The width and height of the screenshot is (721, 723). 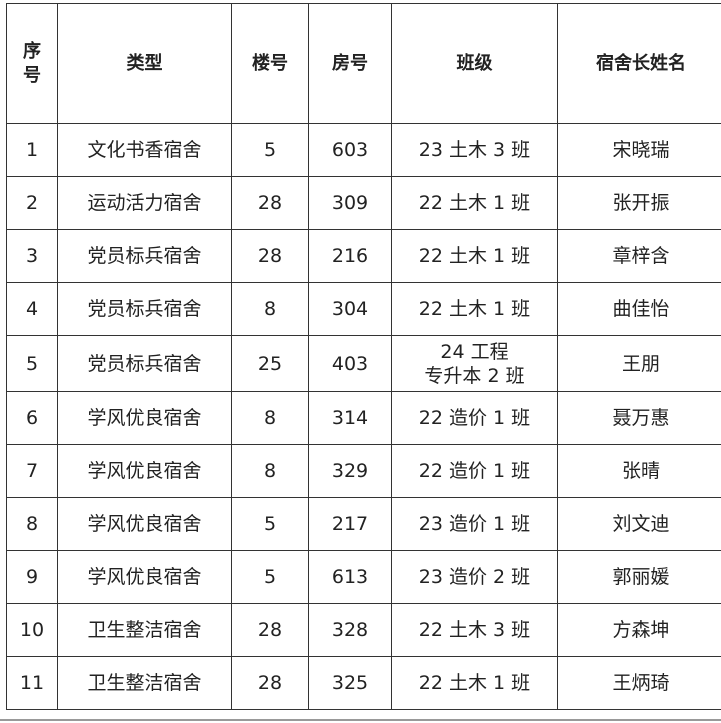 I want to click on header-type: 类型, so click(x=144, y=63).